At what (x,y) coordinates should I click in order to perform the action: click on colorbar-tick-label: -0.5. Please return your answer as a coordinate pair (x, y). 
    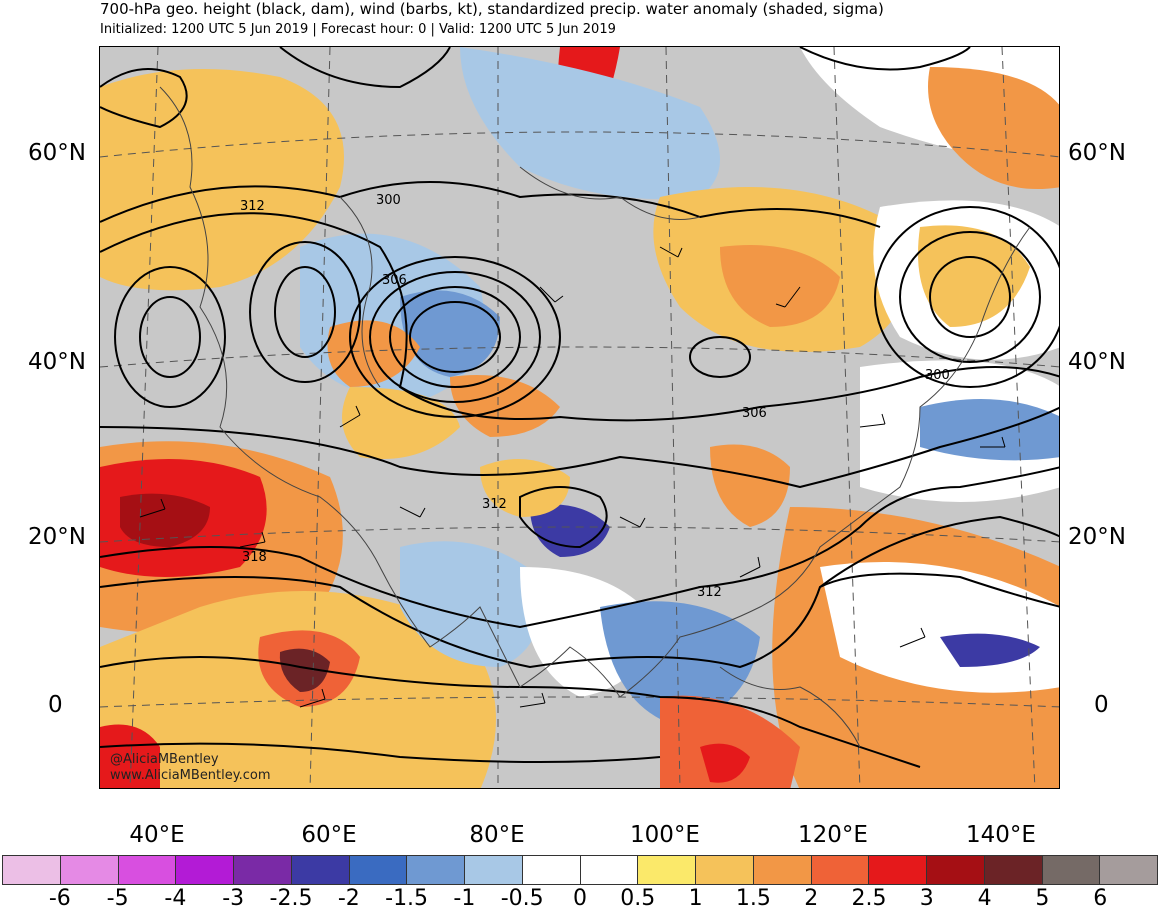
    Looking at the image, I should click on (522, 898).